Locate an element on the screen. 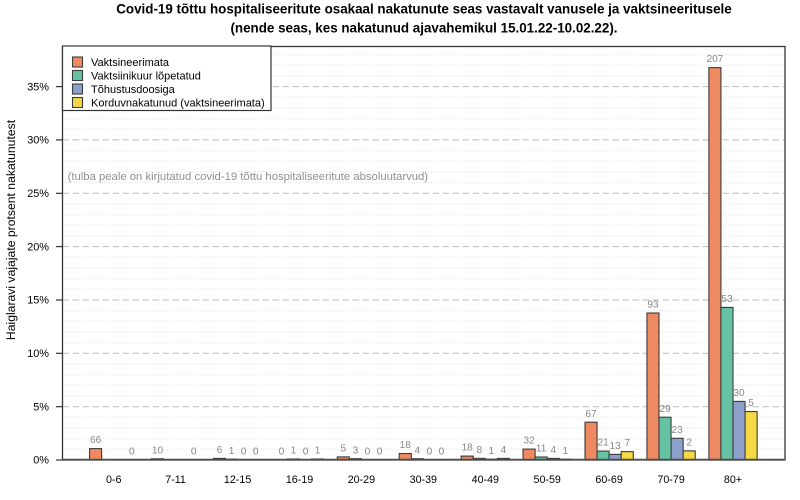 The width and height of the screenshot is (800, 500). svg-text: 6 is located at coordinates (220, 450).